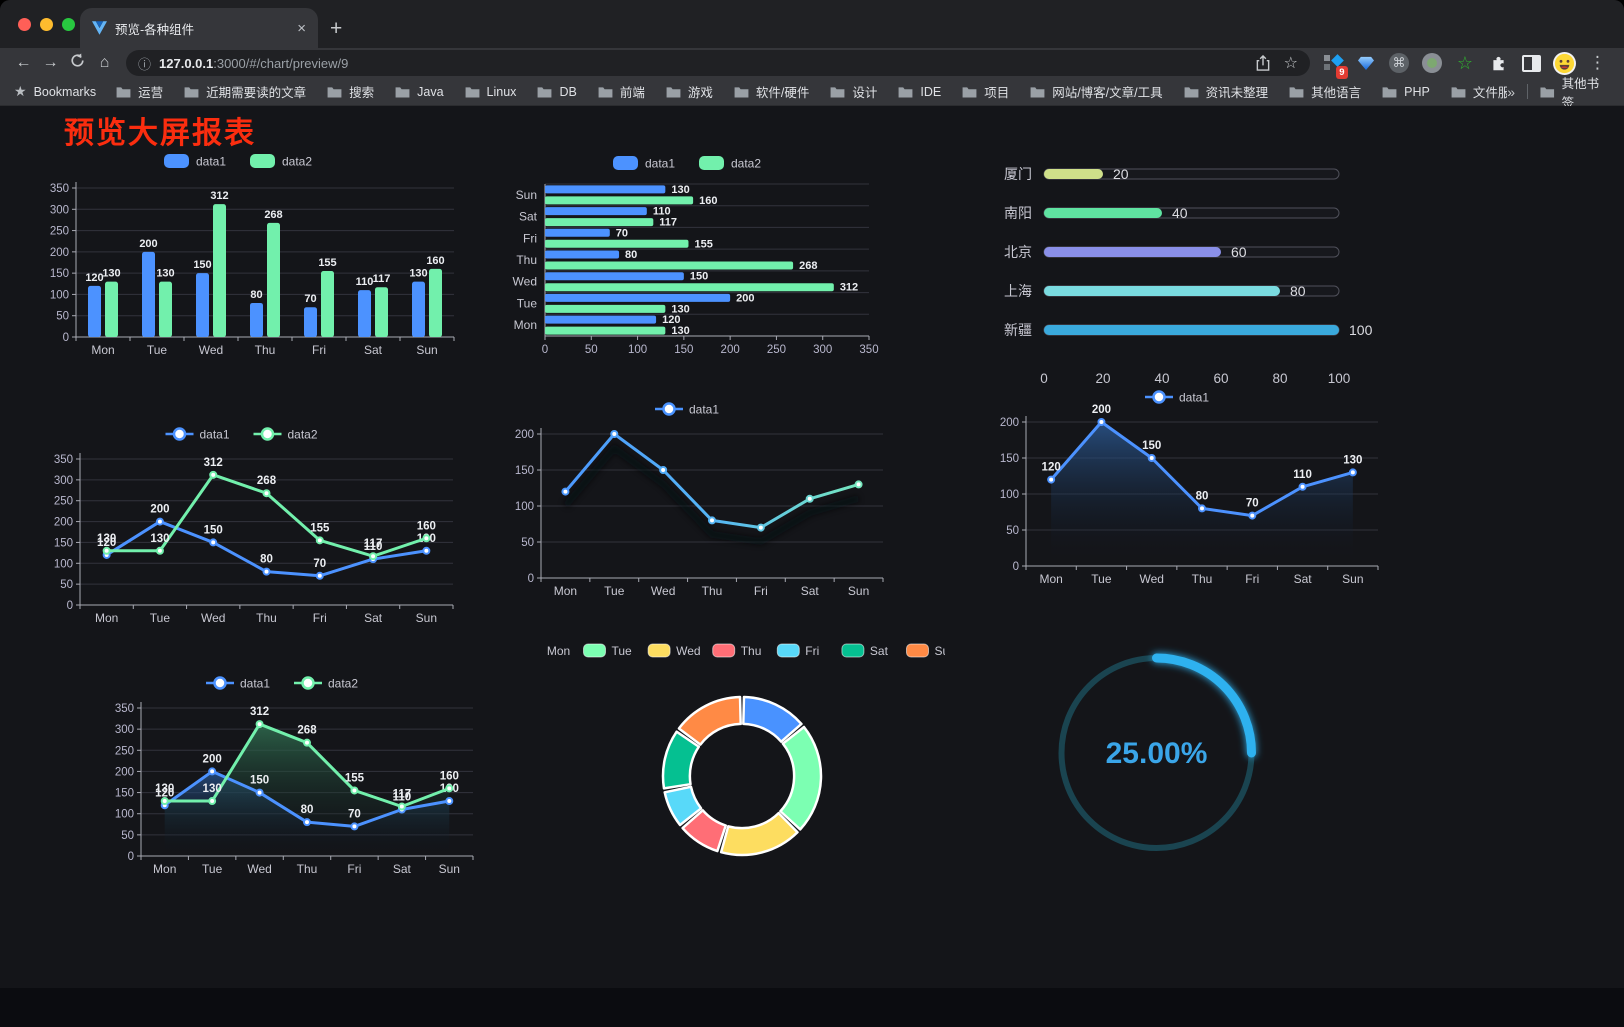  What do you see at coordinates (1366, 63) in the screenshot?
I see `gem-extension-icon` at bounding box center [1366, 63].